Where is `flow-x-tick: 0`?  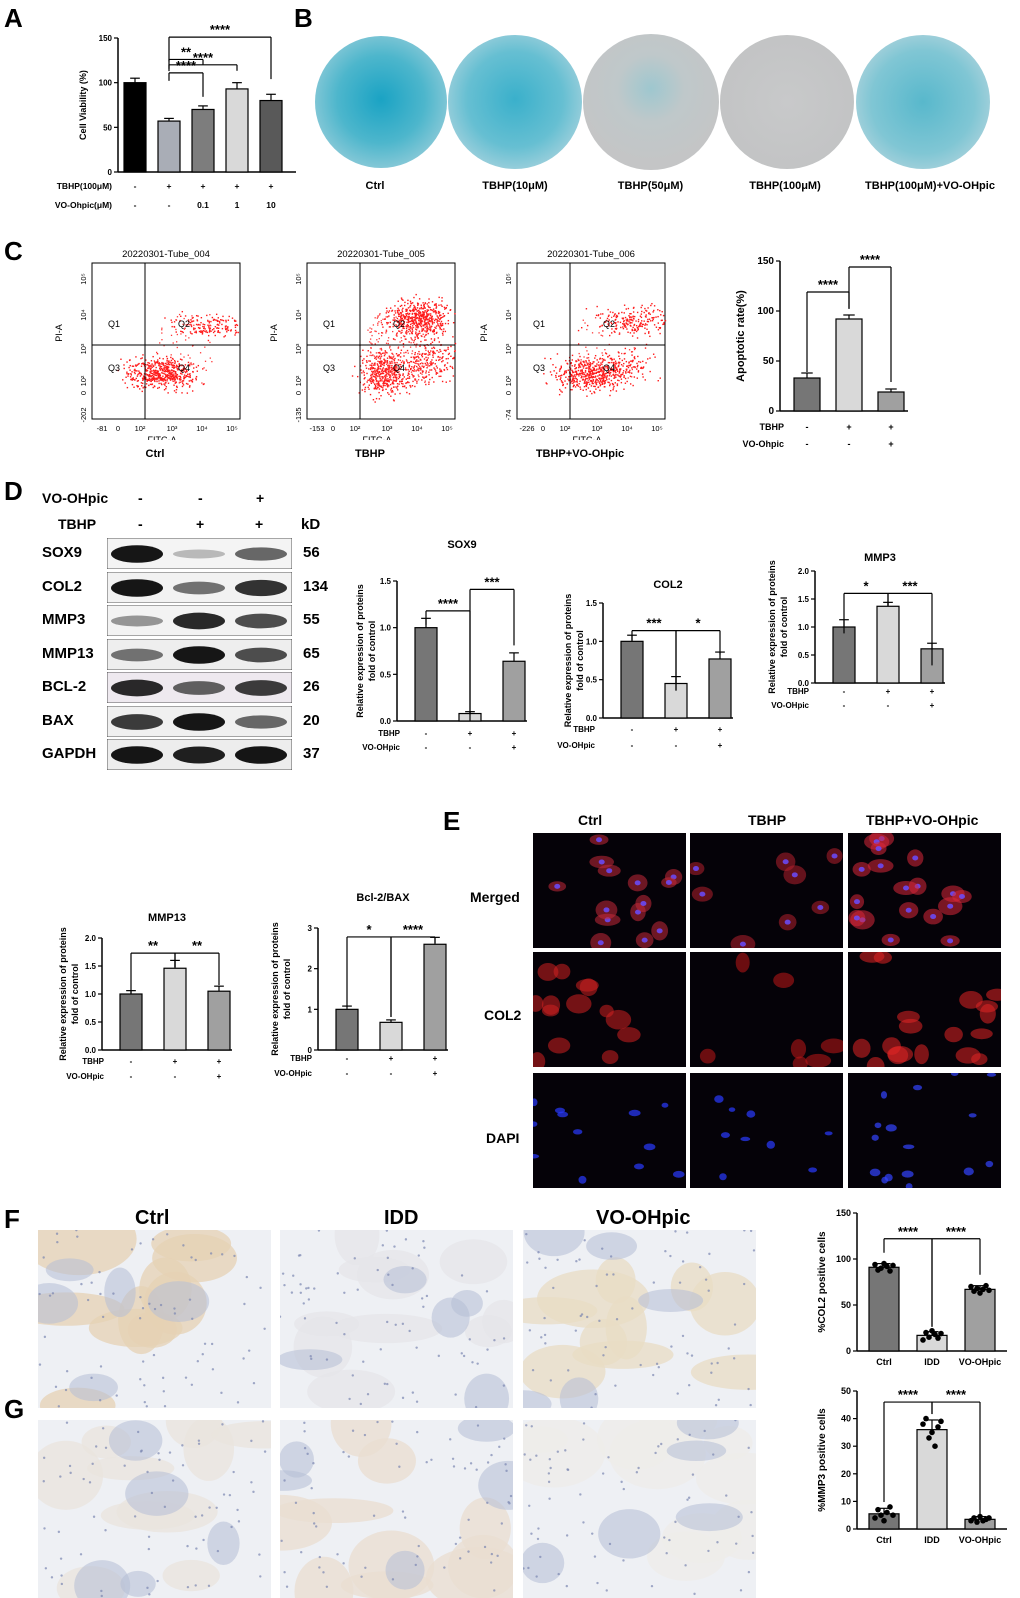 flow-x-tick: 0 is located at coordinates (333, 428).